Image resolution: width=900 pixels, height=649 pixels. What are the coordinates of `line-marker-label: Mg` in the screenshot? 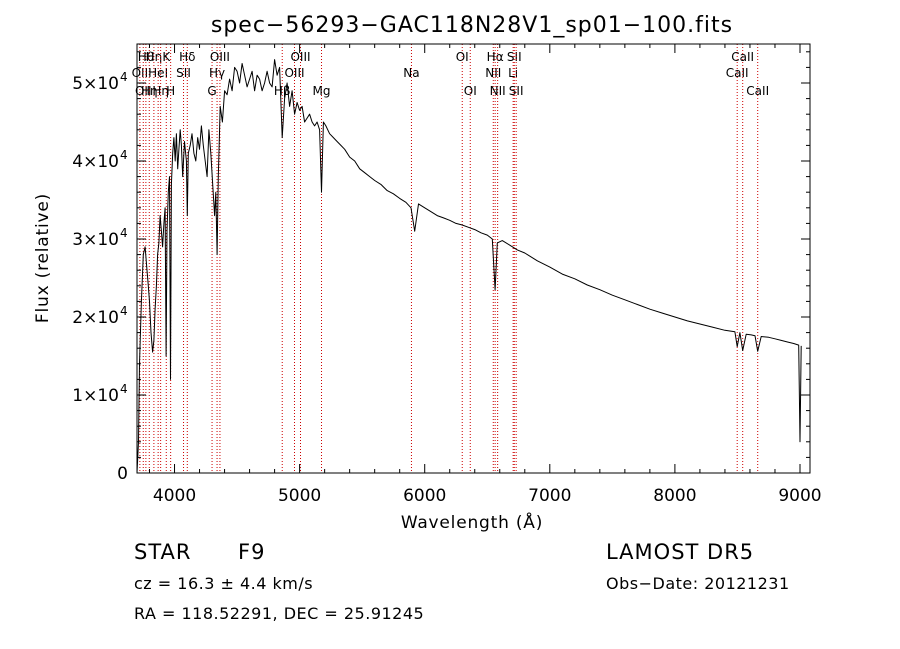 It's located at (322, 91).